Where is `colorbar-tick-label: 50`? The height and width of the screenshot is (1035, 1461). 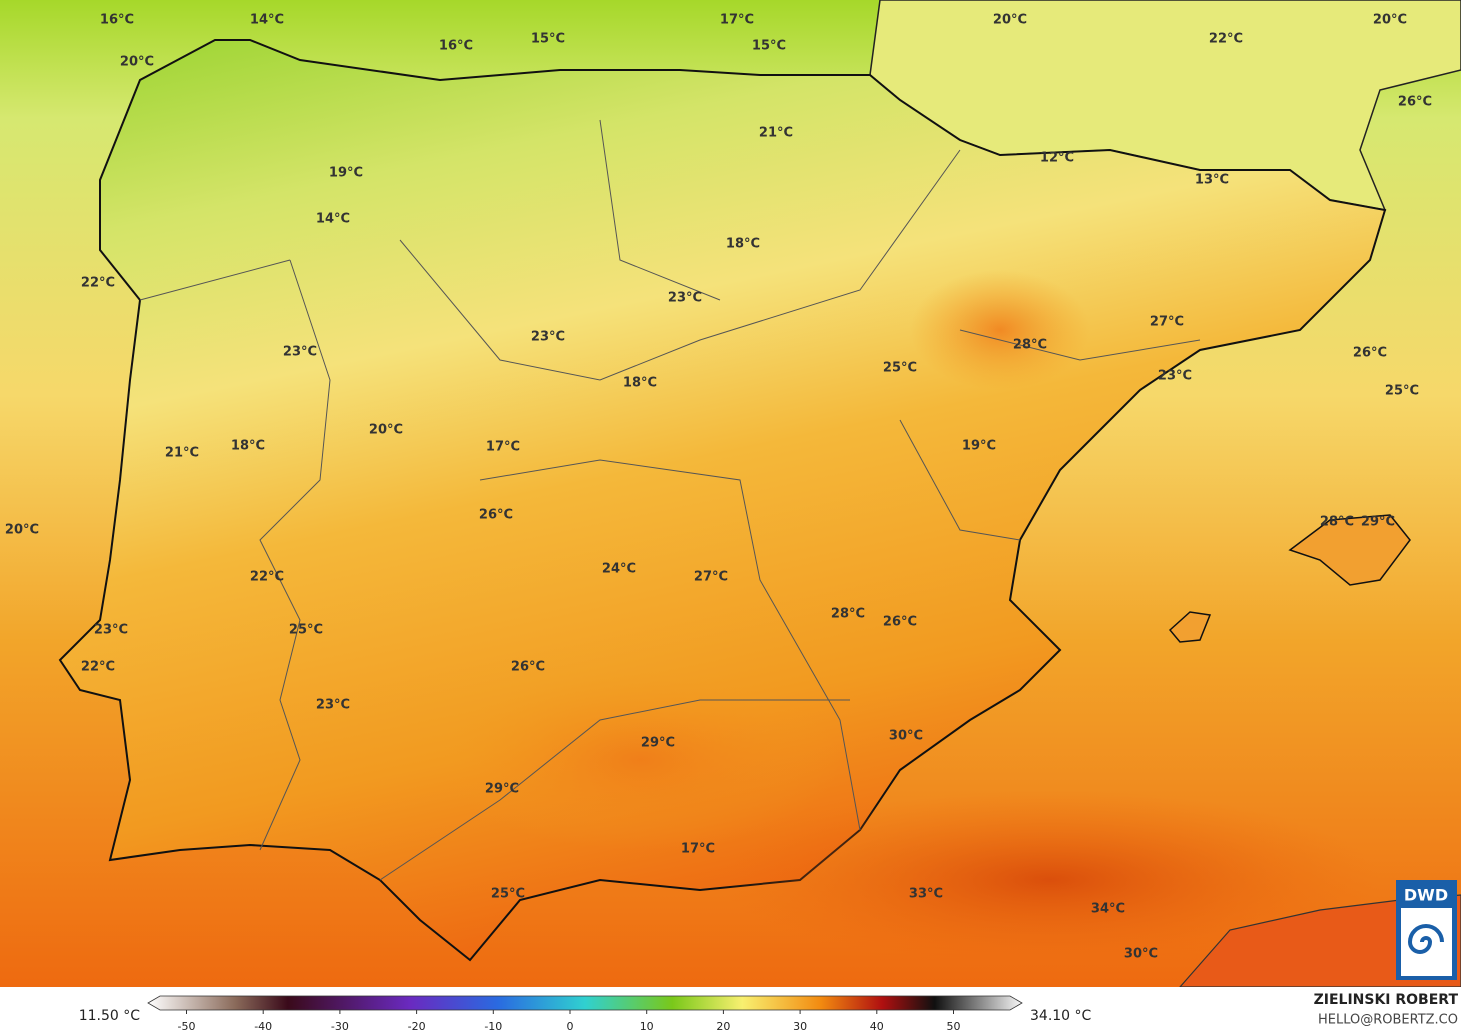 colorbar-tick-label: 50 is located at coordinates (954, 1026).